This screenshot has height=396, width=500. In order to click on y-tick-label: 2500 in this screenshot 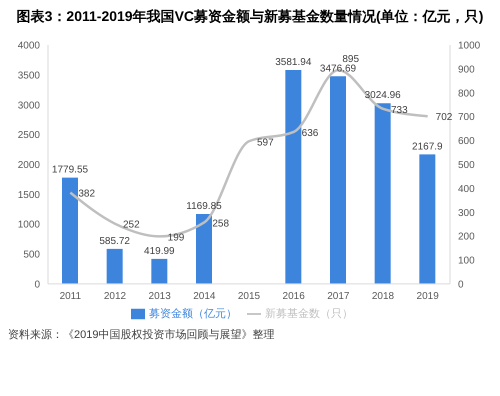, I will do `click(29, 136)`.